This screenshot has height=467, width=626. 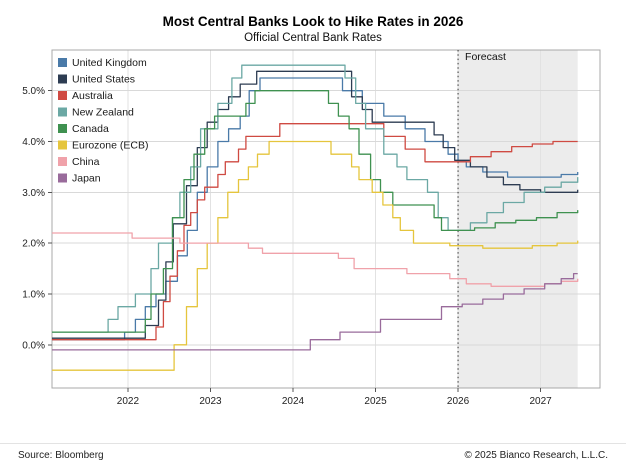 What do you see at coordinates (375, 401) in the screenshot?
I see `x-tick-label: 2025` at bounding box center [375, 401].